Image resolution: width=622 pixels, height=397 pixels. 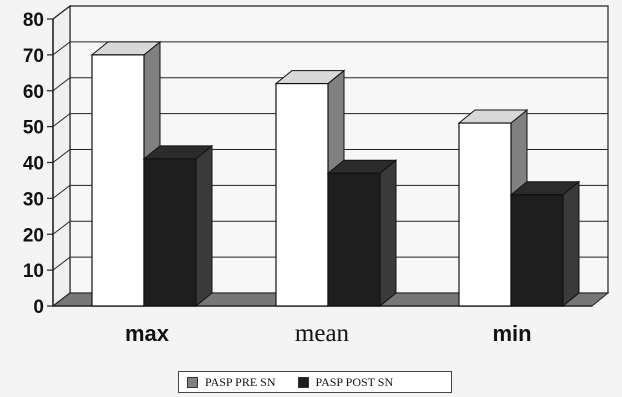 I want to click on legend: PASP PRE SN PASP POST SN, so click(x=315, y=382).